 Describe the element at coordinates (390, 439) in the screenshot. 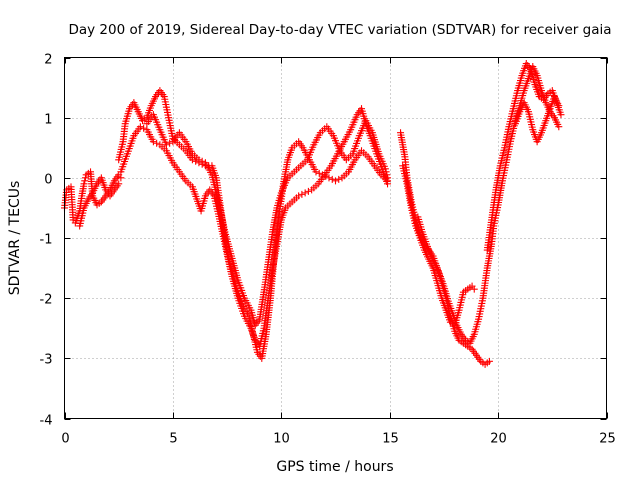

I see `x-tick-label: 15` at that location.